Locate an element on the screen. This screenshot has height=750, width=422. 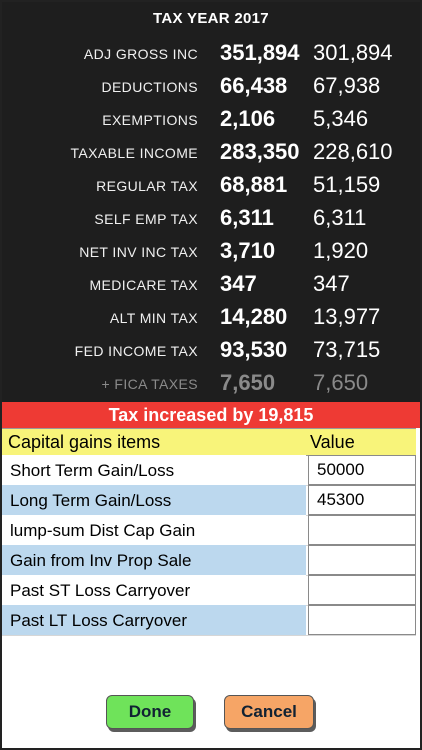
past-st-loss-input is located at coordinates (362, 590).